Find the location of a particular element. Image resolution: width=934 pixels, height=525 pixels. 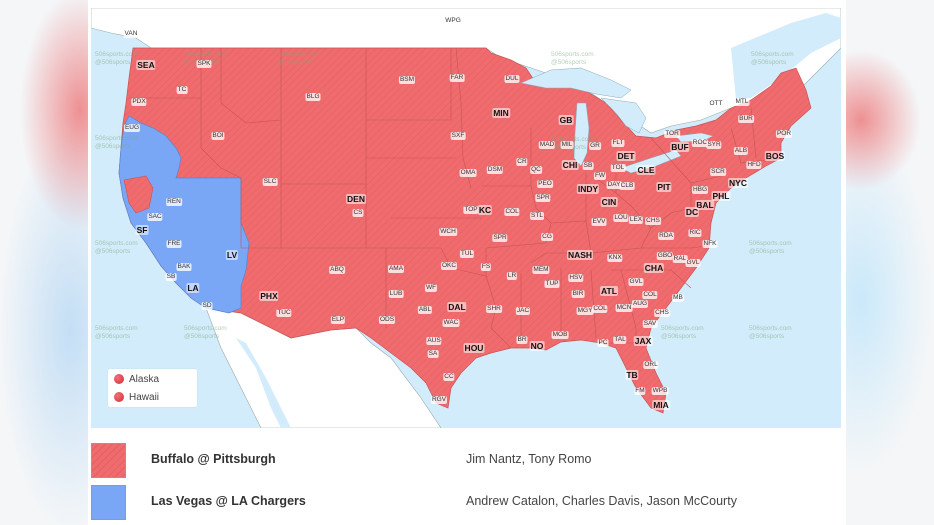

city-label: TC is located at coordinates (182, 90).